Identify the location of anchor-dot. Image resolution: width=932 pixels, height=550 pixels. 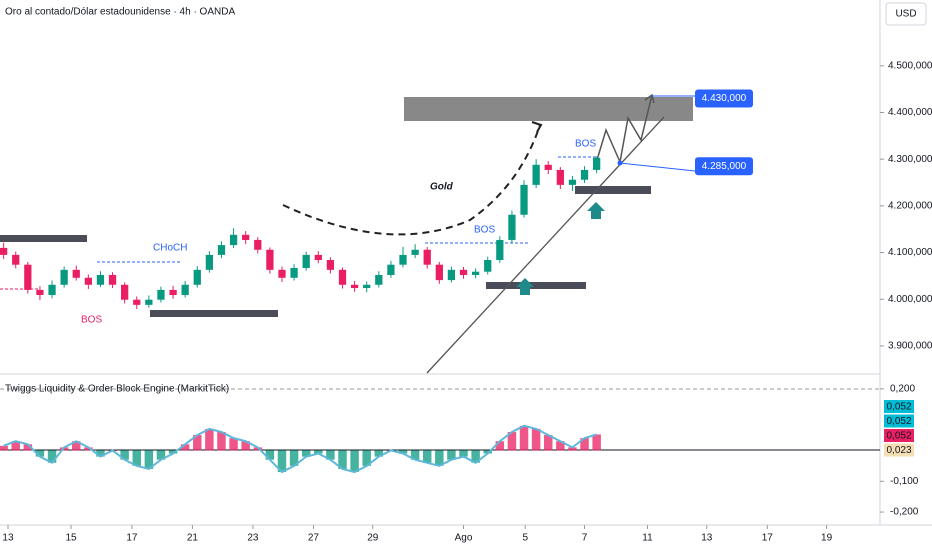
(620, 163).